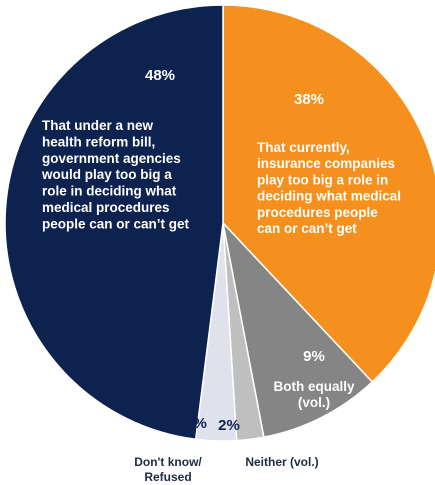 This screenshot has height=485, width=435. What do you see at coordinates (160, 75) in the screenshot?
I see `value-label-government: 48%` at bounding box center [160, 75].